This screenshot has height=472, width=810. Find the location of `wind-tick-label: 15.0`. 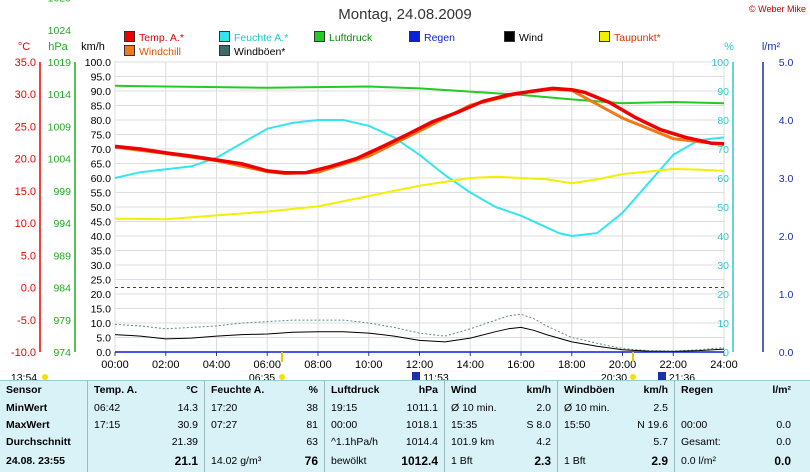

wind-tick-label: 15.0 is located at coordinates (101, 310).